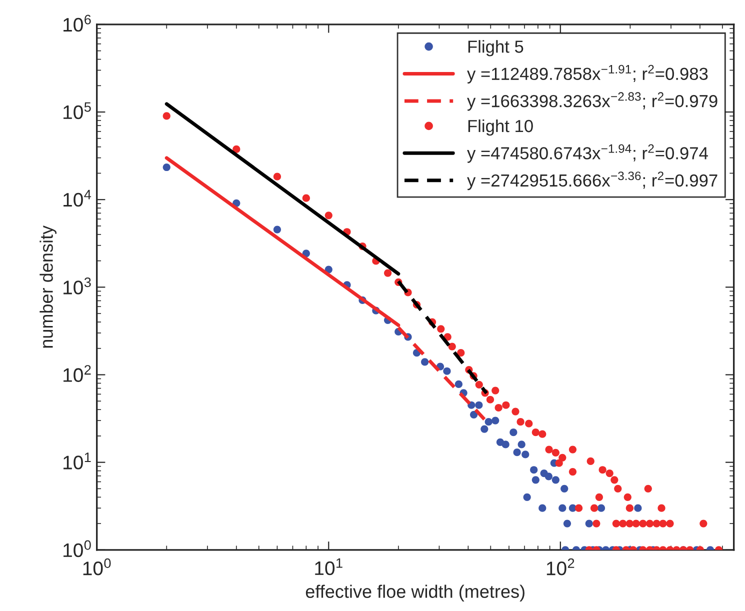 Image resolution: width=745 pixels, height=611 pixels. I want to click on x-tick-label: 10$^{0}$, so click(97, 567).